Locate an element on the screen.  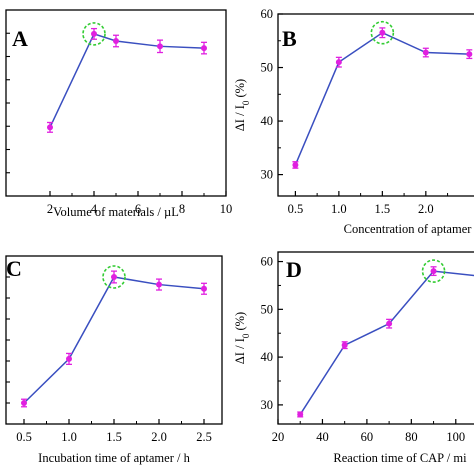
x-tick-label: 10 is located at coordinates (226, 209).